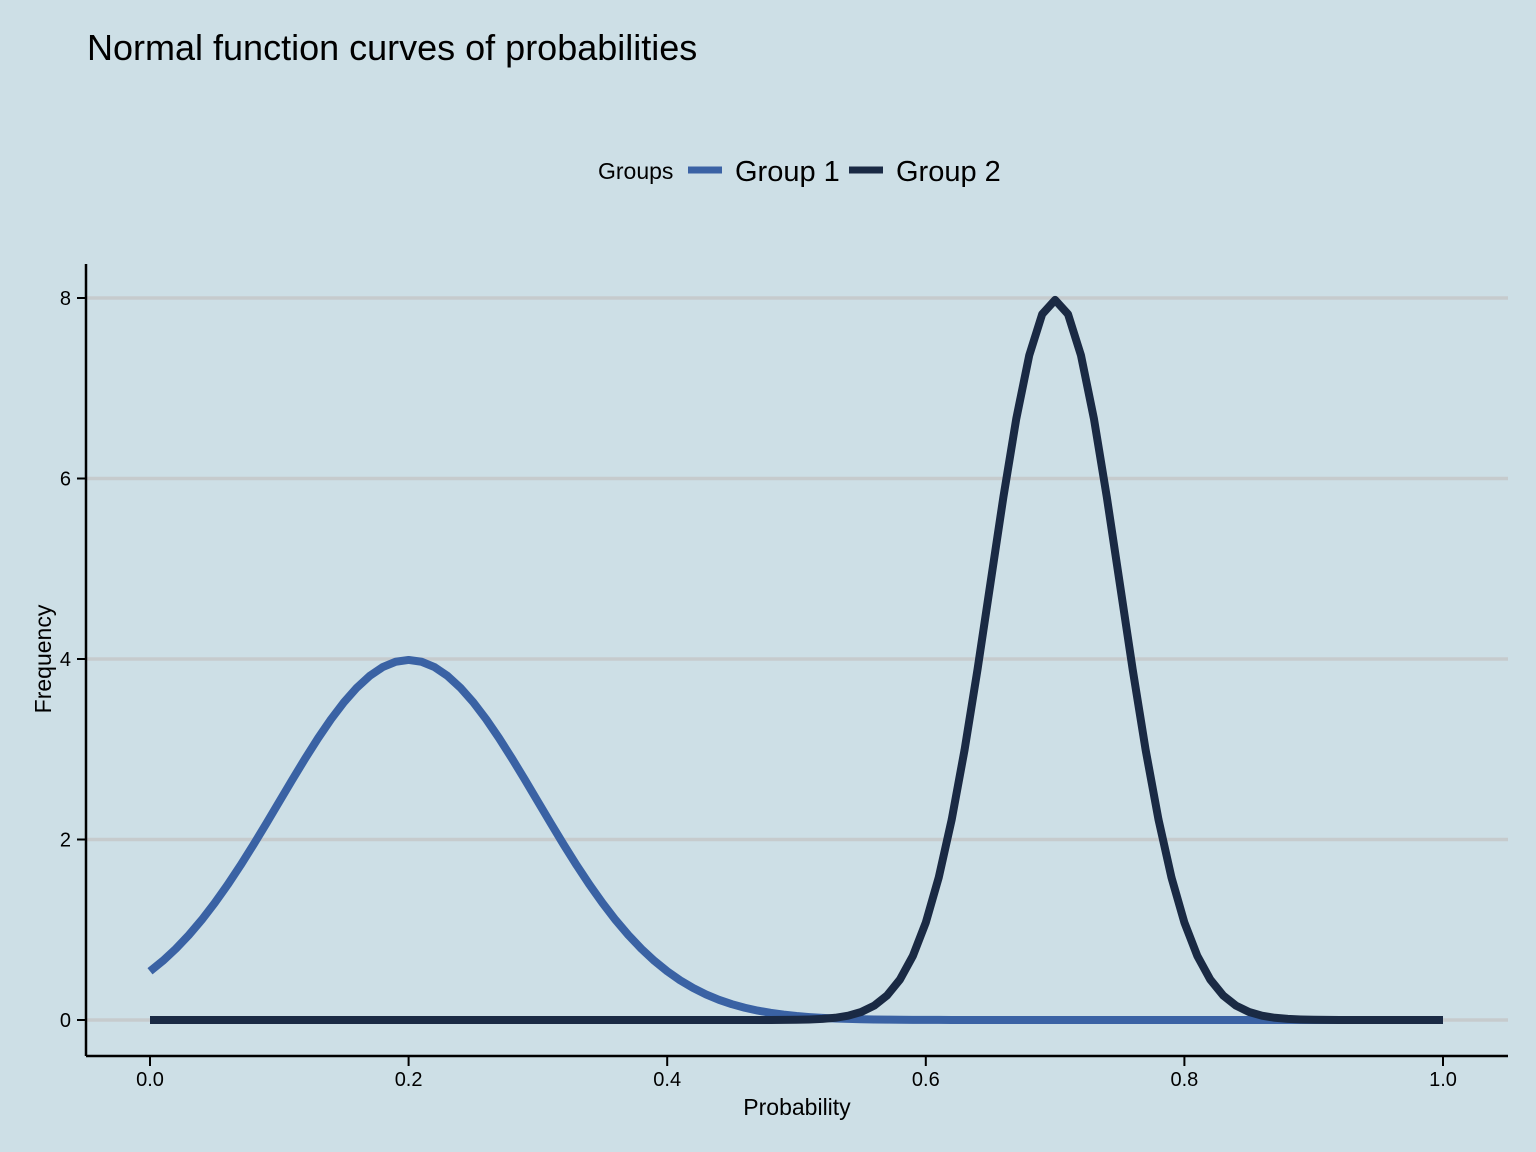  I want to click on legend-label-group-1: Group 1, so click(787, 172).